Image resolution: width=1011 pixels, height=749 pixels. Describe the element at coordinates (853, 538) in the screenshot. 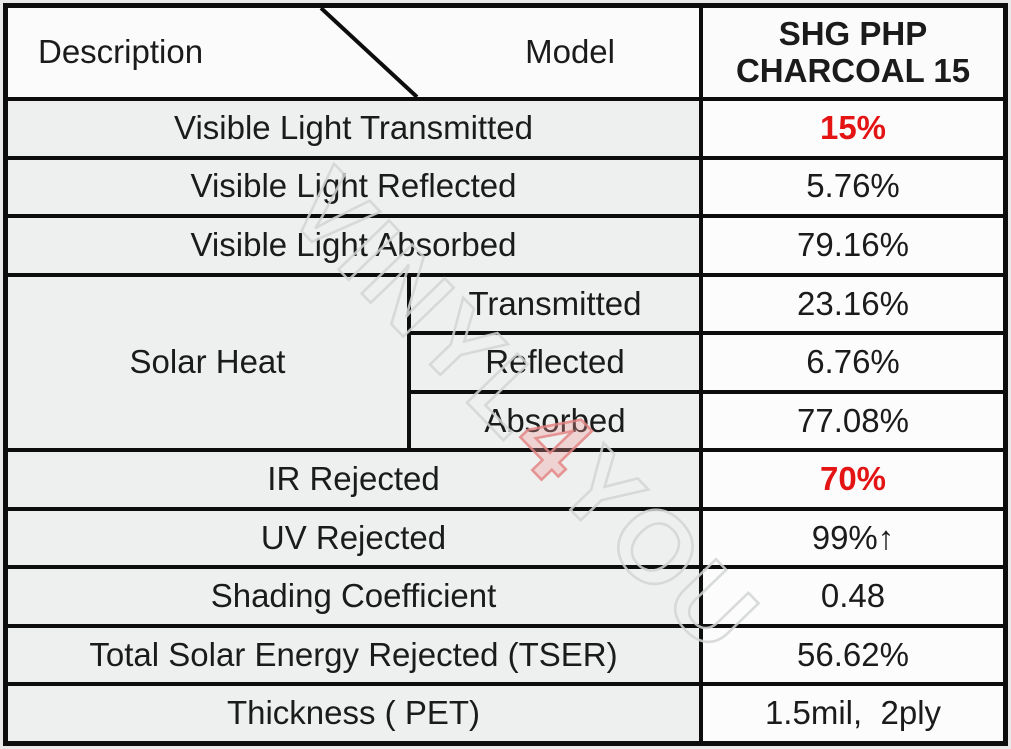

I see `uv-rejected-value: 99%↑` at that location.